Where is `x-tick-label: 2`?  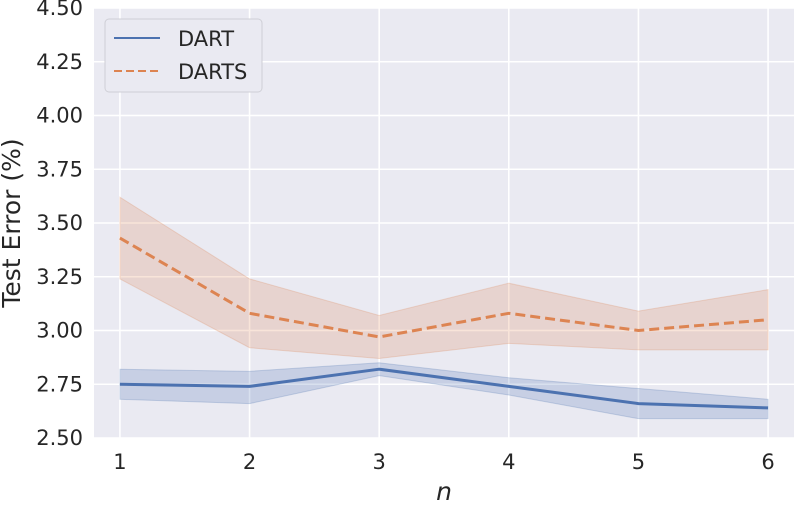
x-tick-label: 2 is located at coordinates (249, 462).